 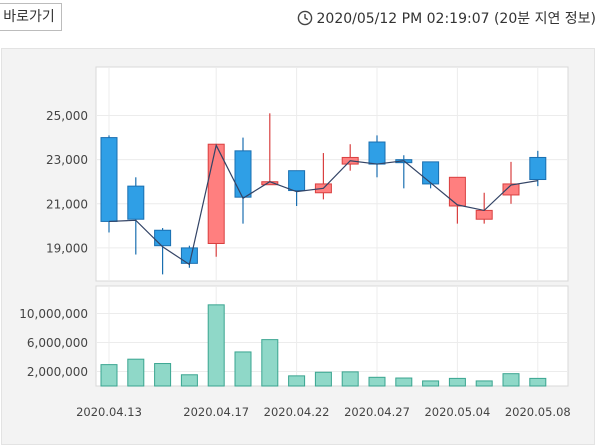 I want to click on volume-tick-label: 10,000,000, so click(x=53, y=314).